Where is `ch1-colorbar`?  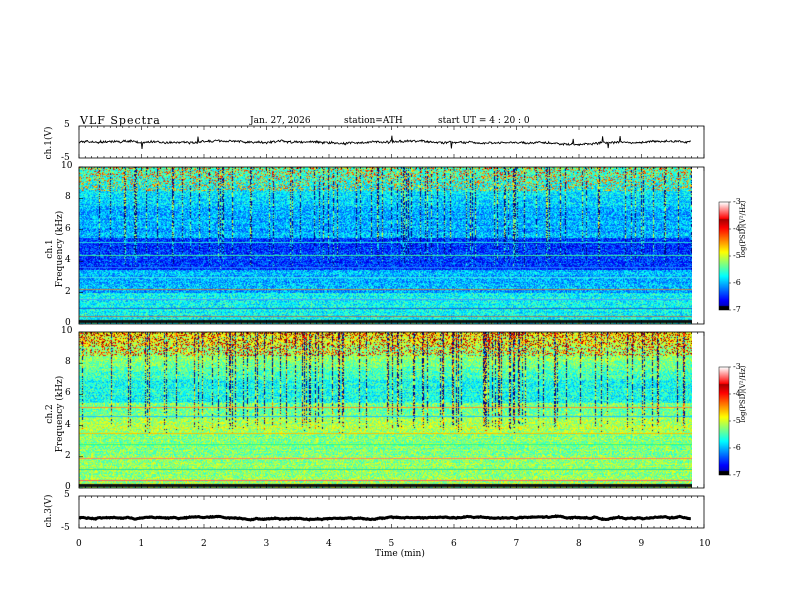
ch1-colorbar is located at coordinates (724, 256).